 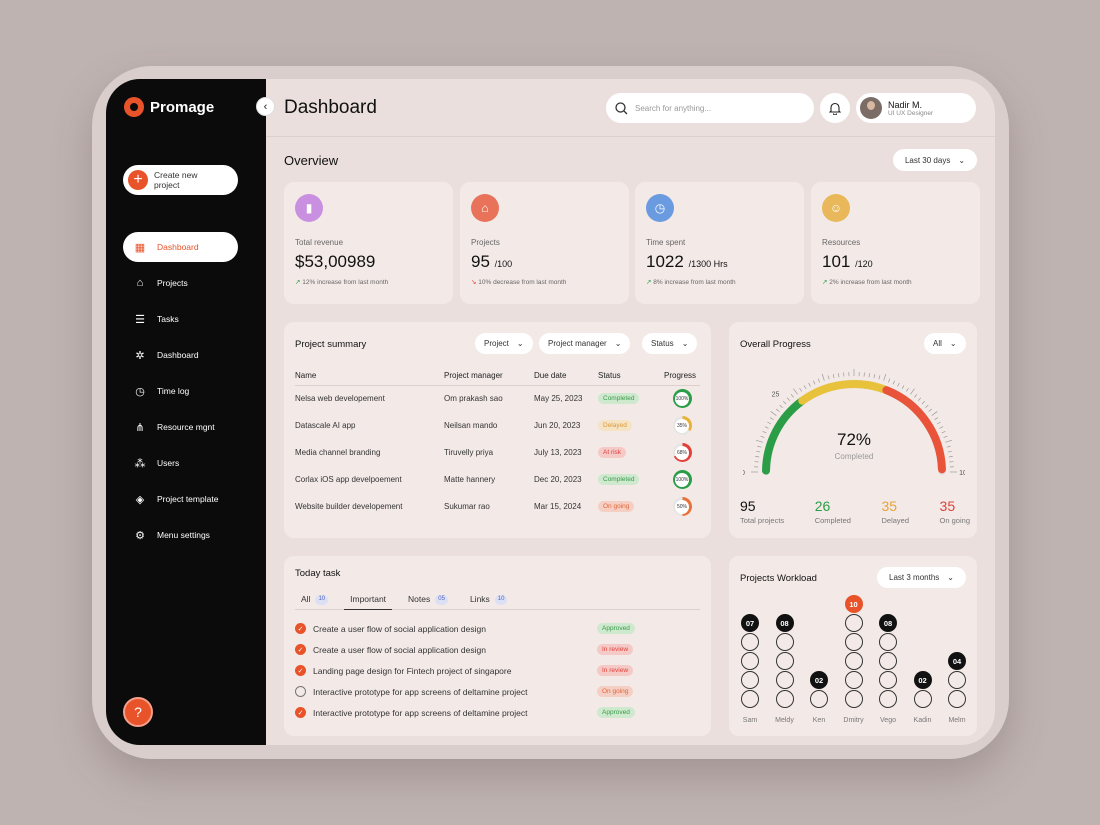 I want to click on sidebar-item-7: ◈ Project template, so click(x=188, y=499).